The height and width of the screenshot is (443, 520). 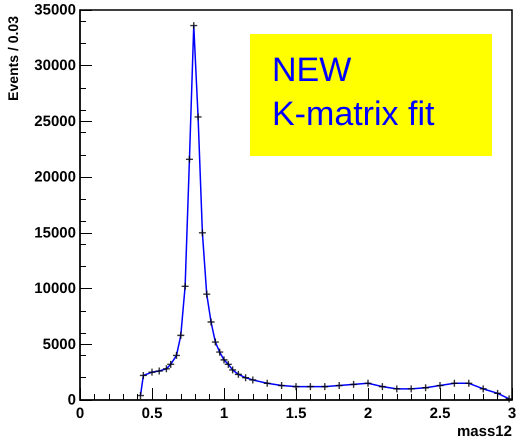 I want to click on y-tick-label: 25000, so click(x=55, y=121).